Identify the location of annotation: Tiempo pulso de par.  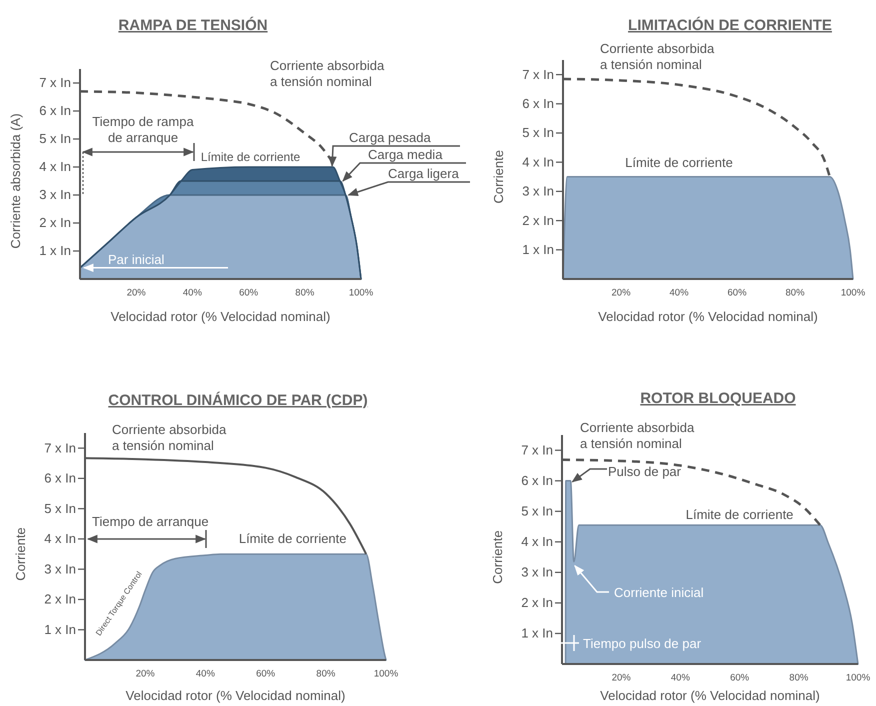
(642, 643).